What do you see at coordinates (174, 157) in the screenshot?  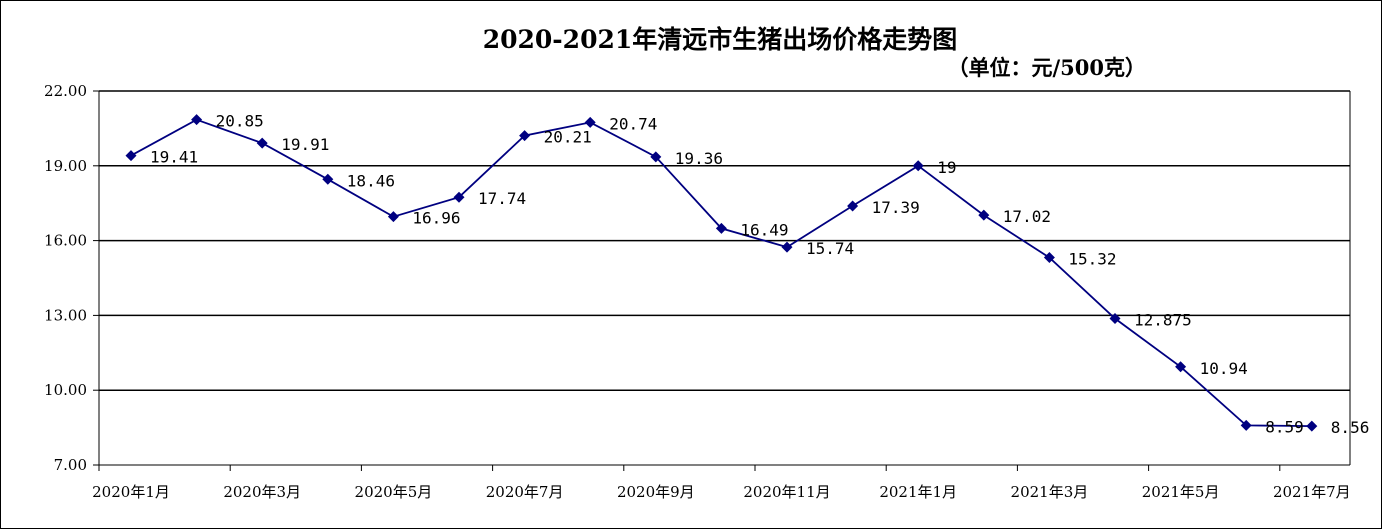 I see `data-label: 19.41` at bounding box center [174, 157].